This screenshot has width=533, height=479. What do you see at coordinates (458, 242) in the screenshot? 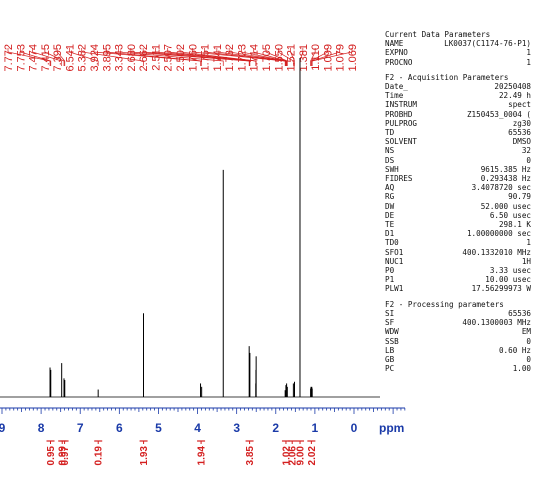
I see `parameter-row: TD0 1` at bounding box center [458, 242].